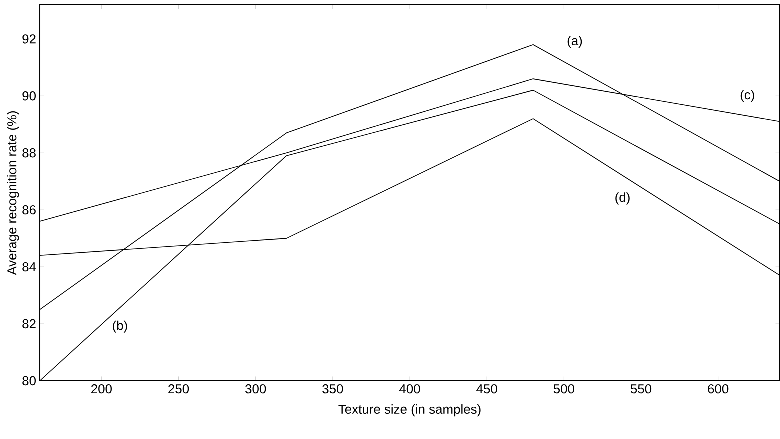  I want to click on series-label: (c), so click(747, 96).